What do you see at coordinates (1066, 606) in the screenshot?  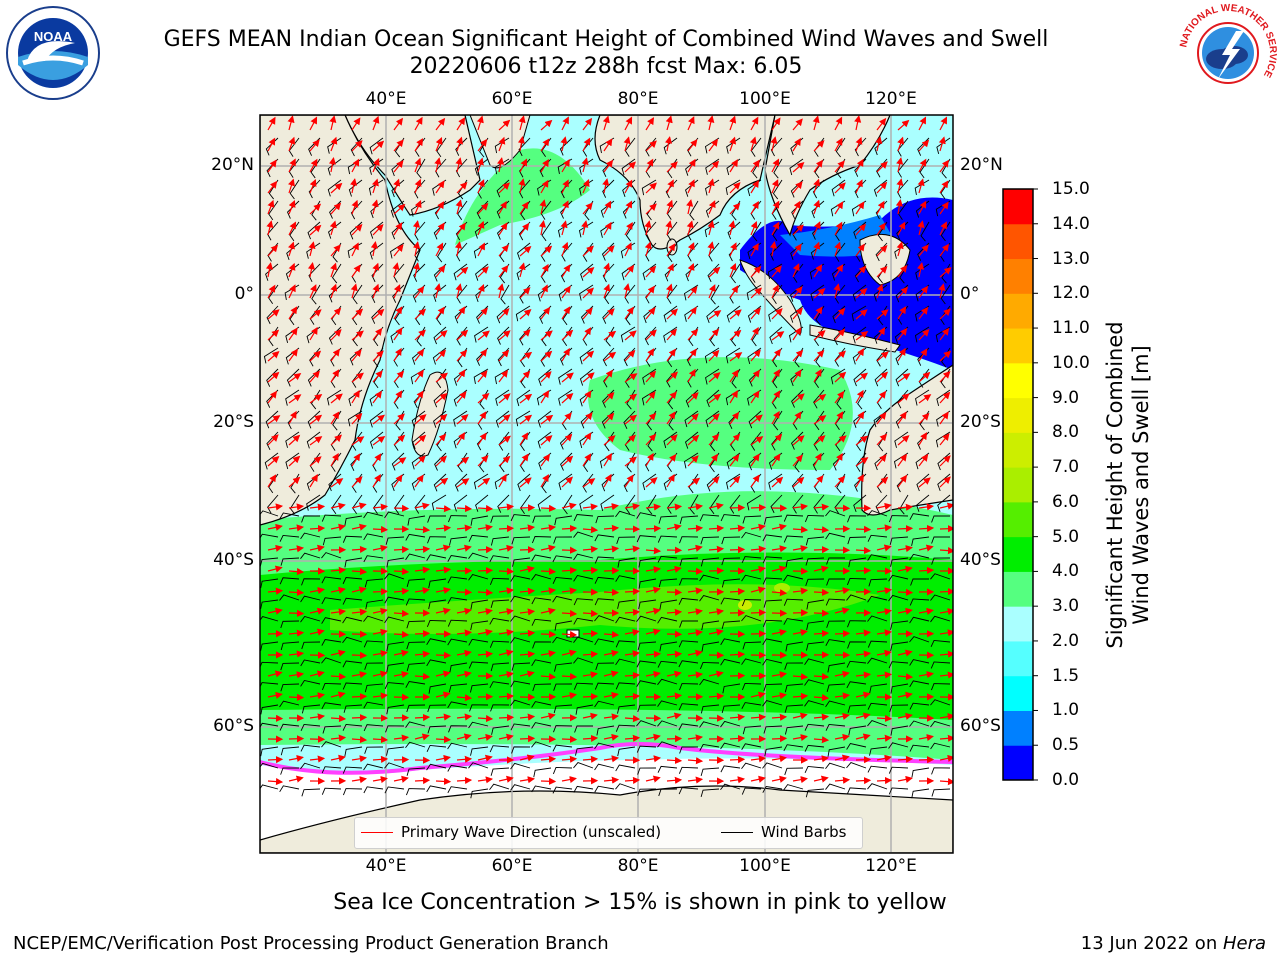 I see `colorbar-tick-label: 3.0` at bounding box center [1066, 606].